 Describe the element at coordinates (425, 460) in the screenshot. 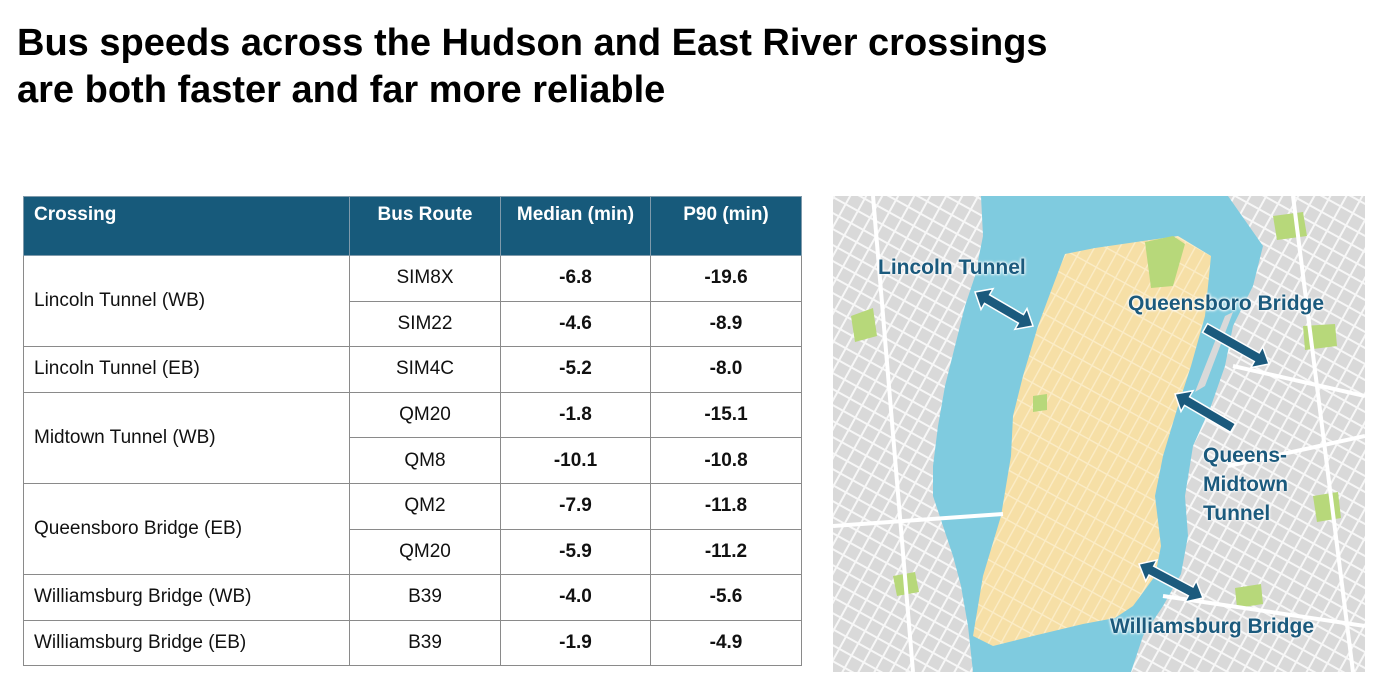

I see `bus-route-cell: QM8` at that location.